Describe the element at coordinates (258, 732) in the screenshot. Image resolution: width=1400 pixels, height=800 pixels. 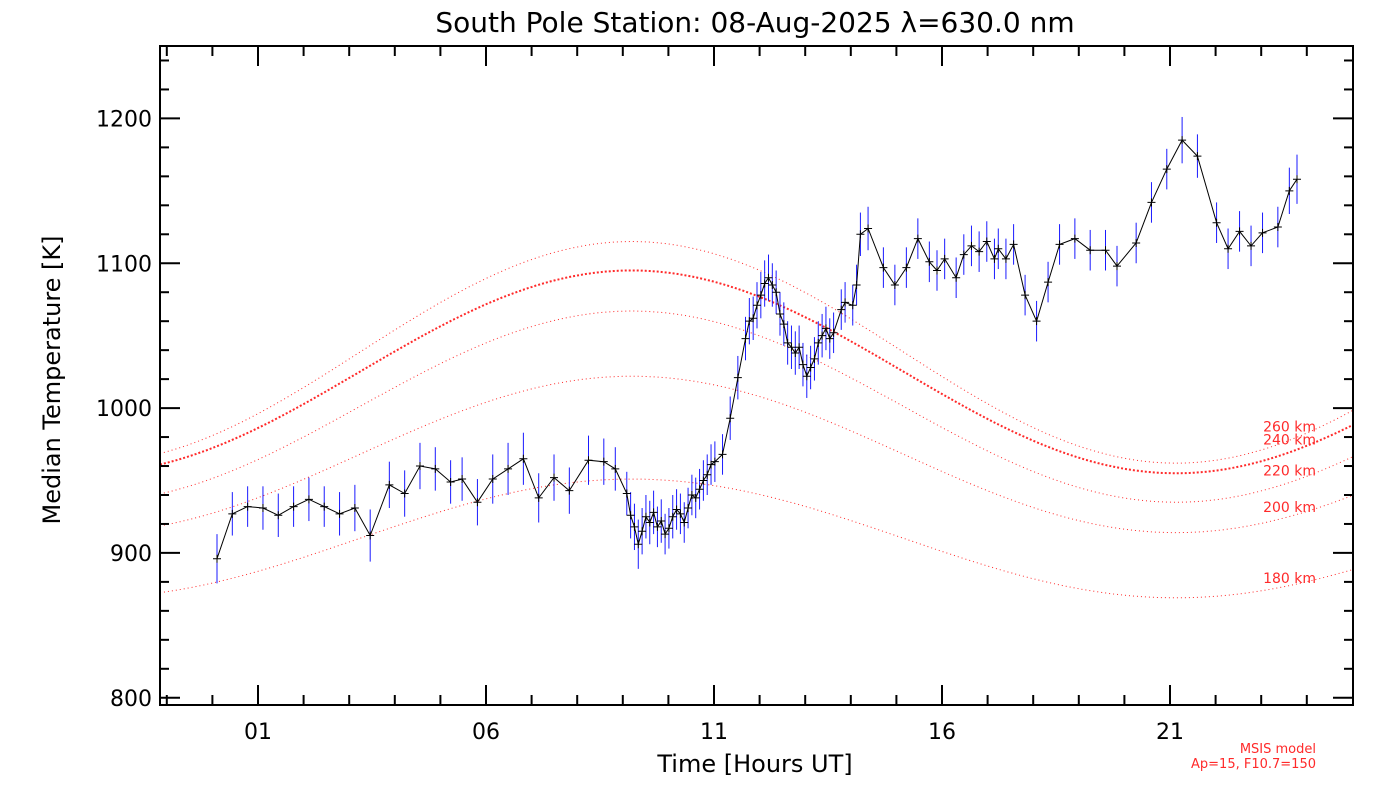
I see `x-tick-label: 01` at that location.